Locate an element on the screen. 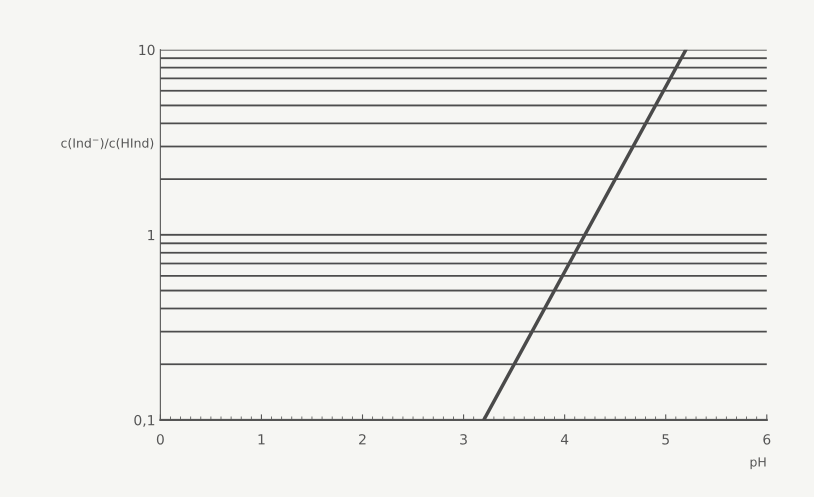  y-tick-label: 1 is located at coordinates (151, 235).